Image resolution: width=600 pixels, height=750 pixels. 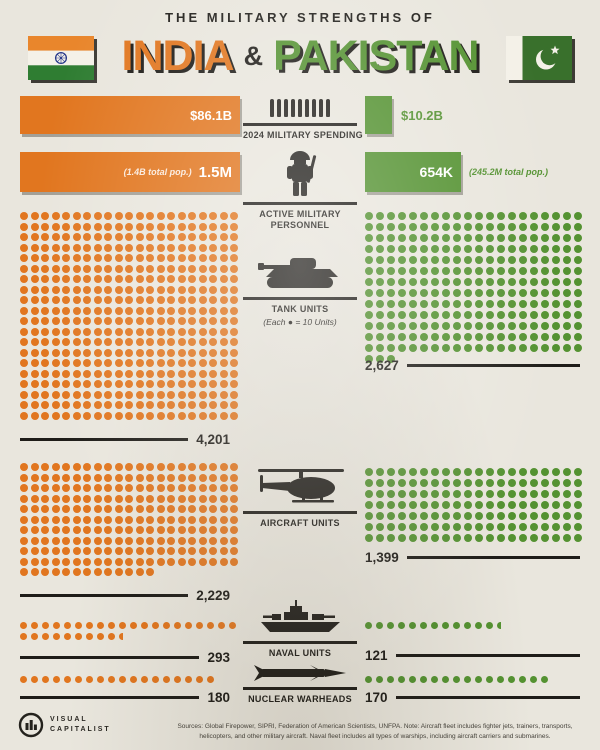 I want to click on main-title: INDIA & PAKISTAN, so click(x=300, y=56).